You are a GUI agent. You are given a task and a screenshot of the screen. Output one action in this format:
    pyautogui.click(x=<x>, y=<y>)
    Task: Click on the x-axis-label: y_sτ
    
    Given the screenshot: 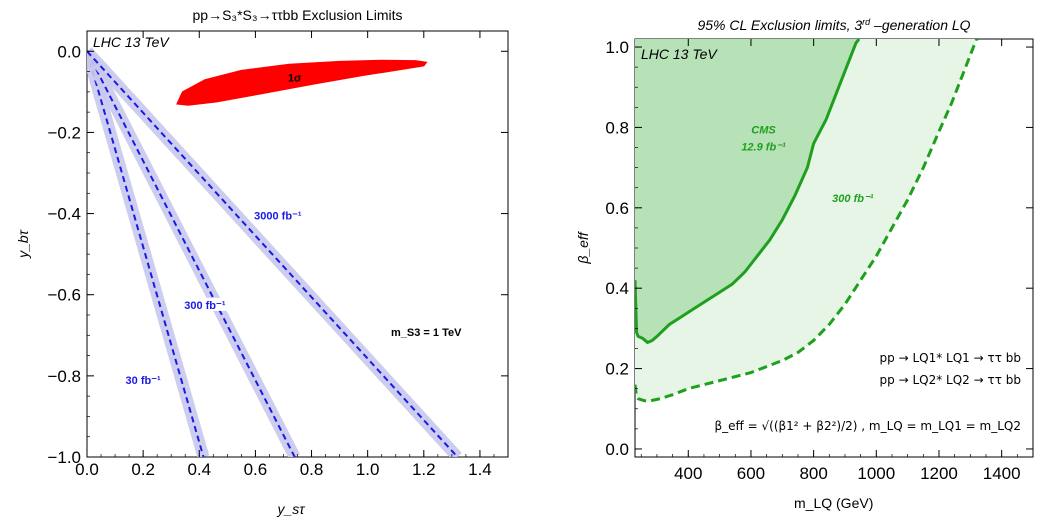 What is the action you would take?
    pyautogui.click(x=291, y=509)
    